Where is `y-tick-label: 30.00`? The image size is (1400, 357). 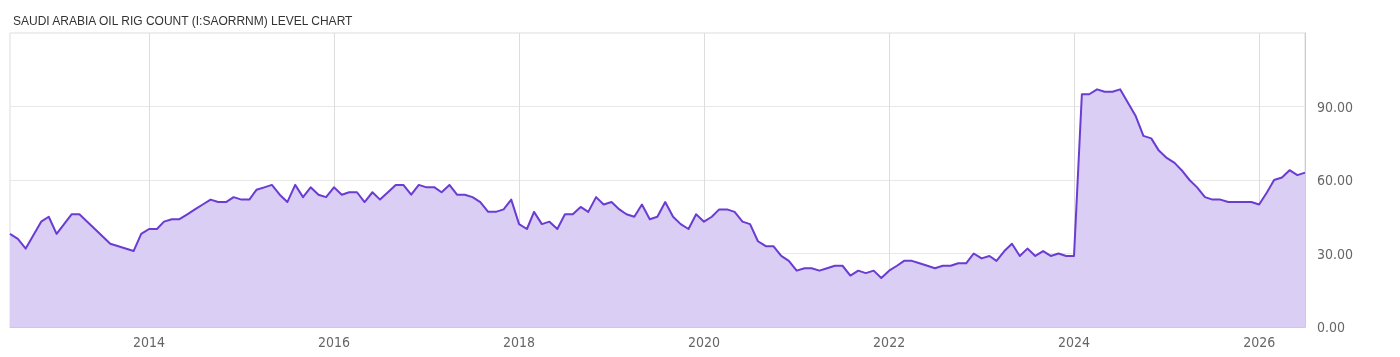 y-tick-label: 30.00 is located at coordinates (1335, 253).